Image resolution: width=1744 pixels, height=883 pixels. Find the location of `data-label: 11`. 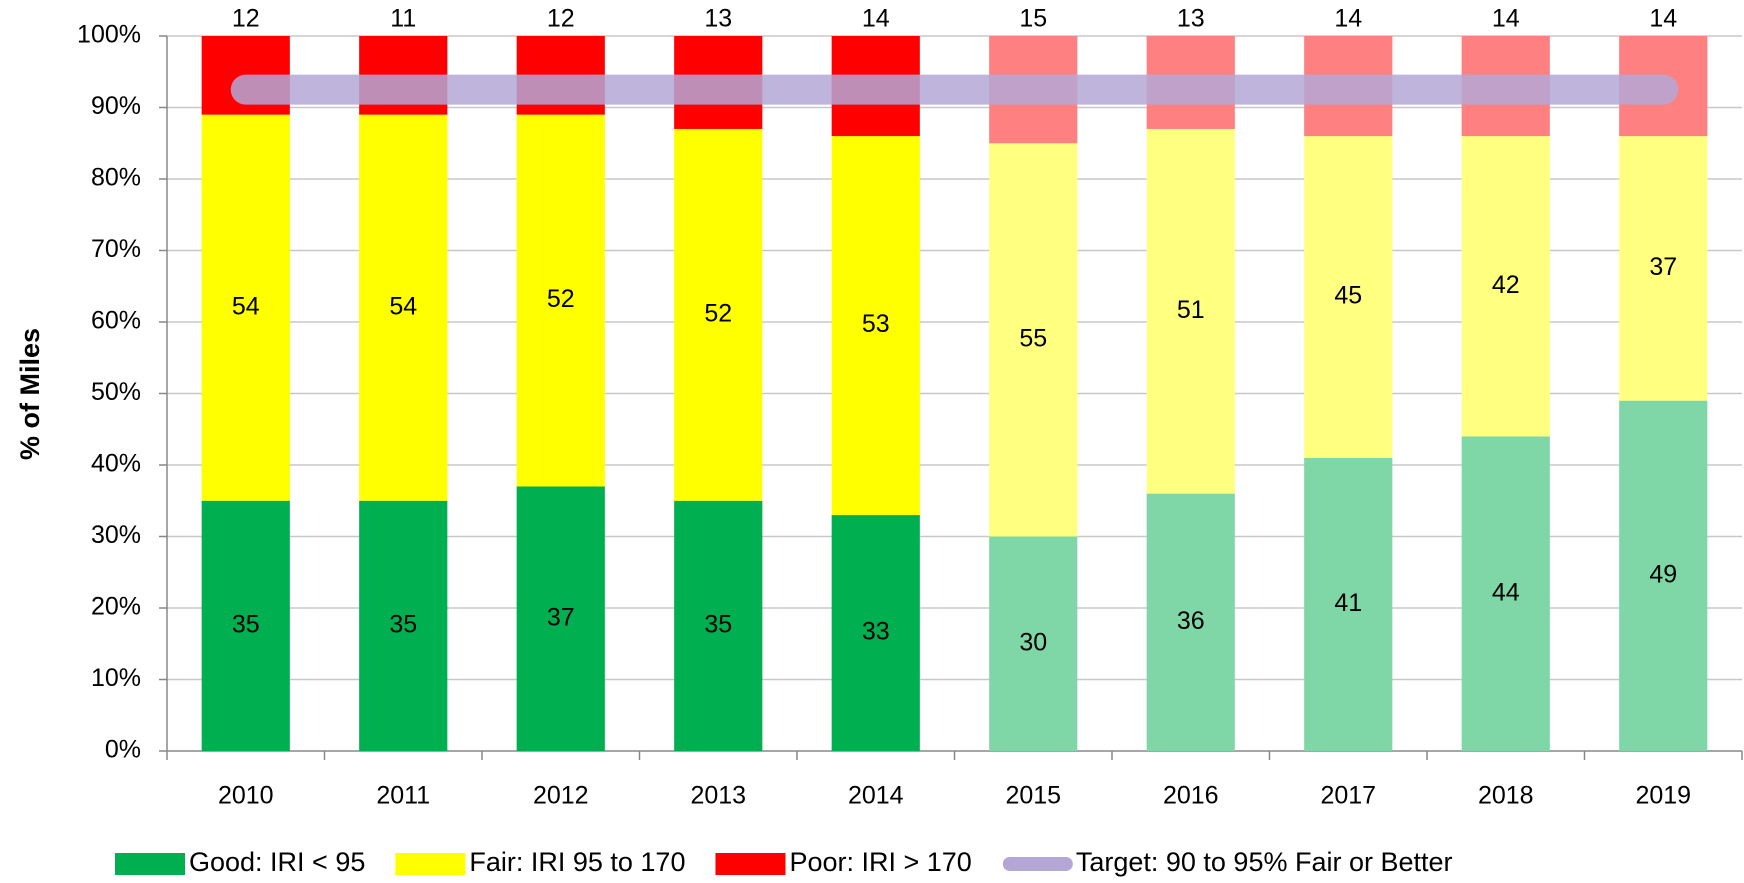

data-label: 11 is located at coordinates (403, 19).